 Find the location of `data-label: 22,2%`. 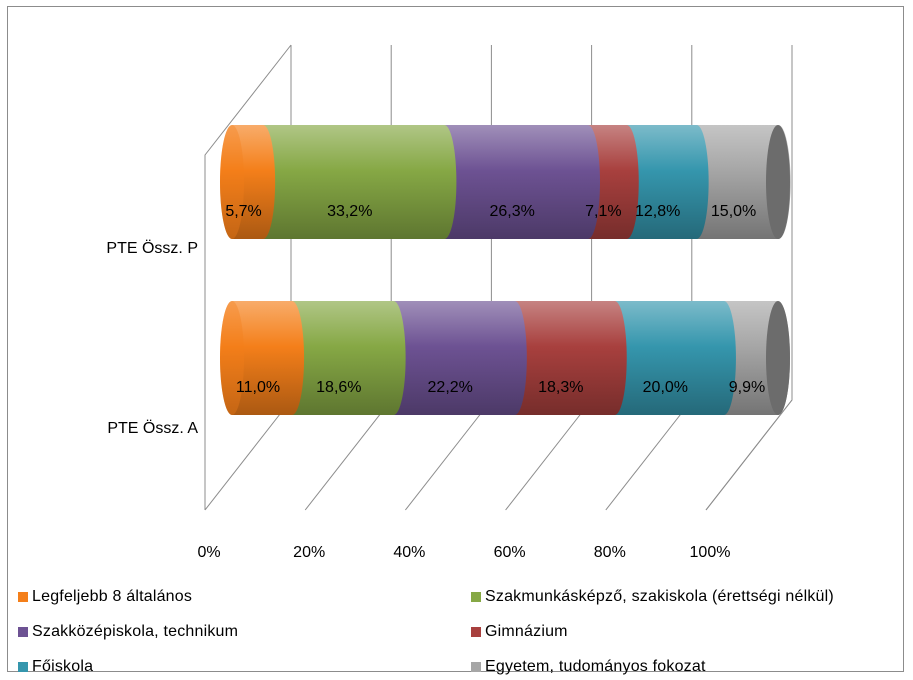

data-label: 22,2% is located at coordinates (450, 387).